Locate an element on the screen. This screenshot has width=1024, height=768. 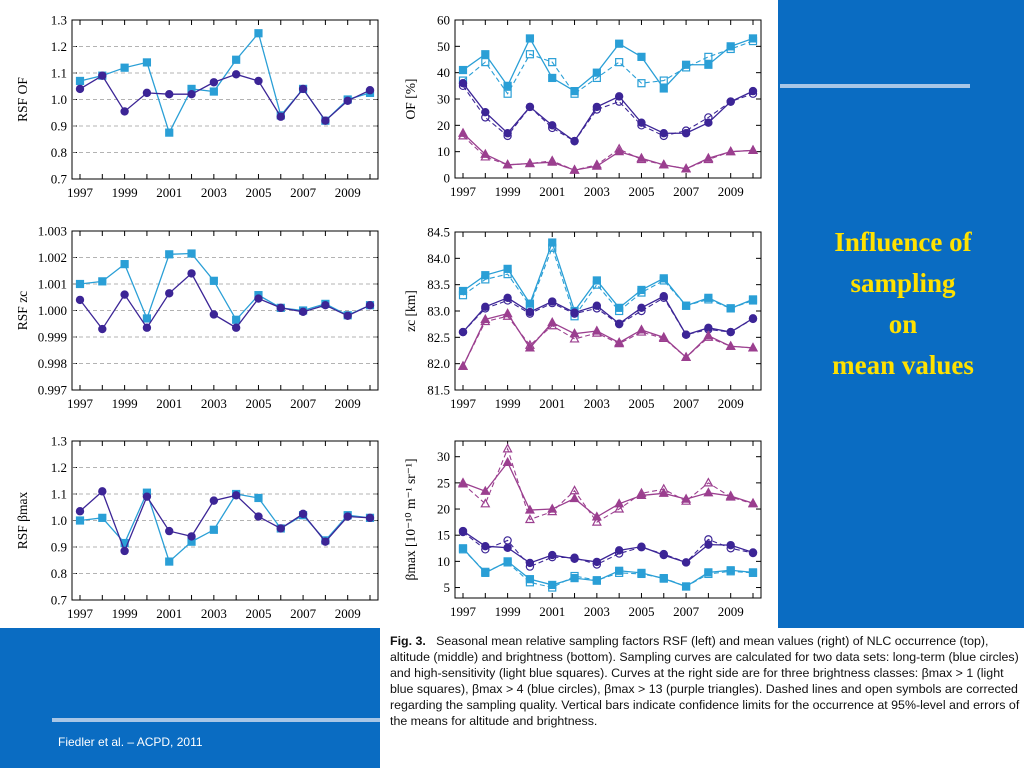
rsf_zc-ytick-label: 1.000 is located at coordinates (52, 310).